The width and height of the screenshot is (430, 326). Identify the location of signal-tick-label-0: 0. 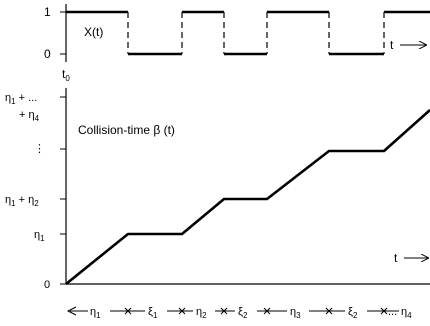
(47, 54).